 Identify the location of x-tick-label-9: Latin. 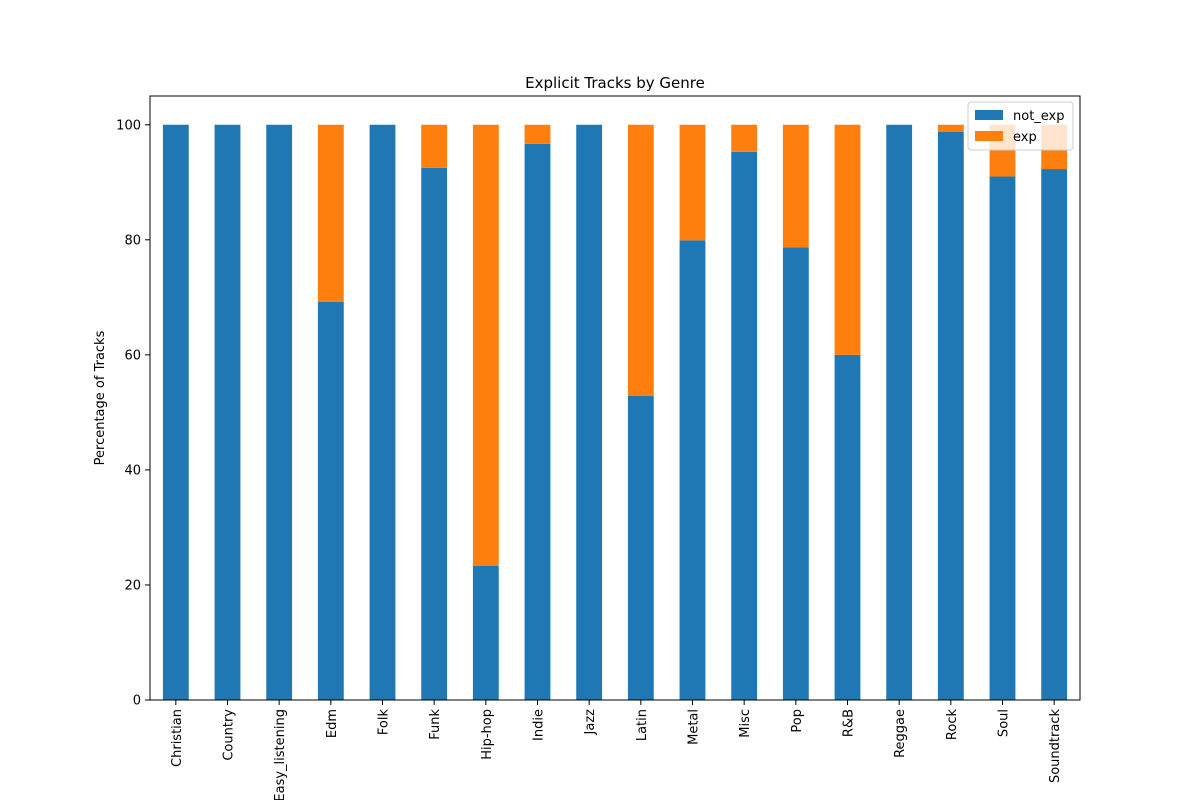
(642, 725).